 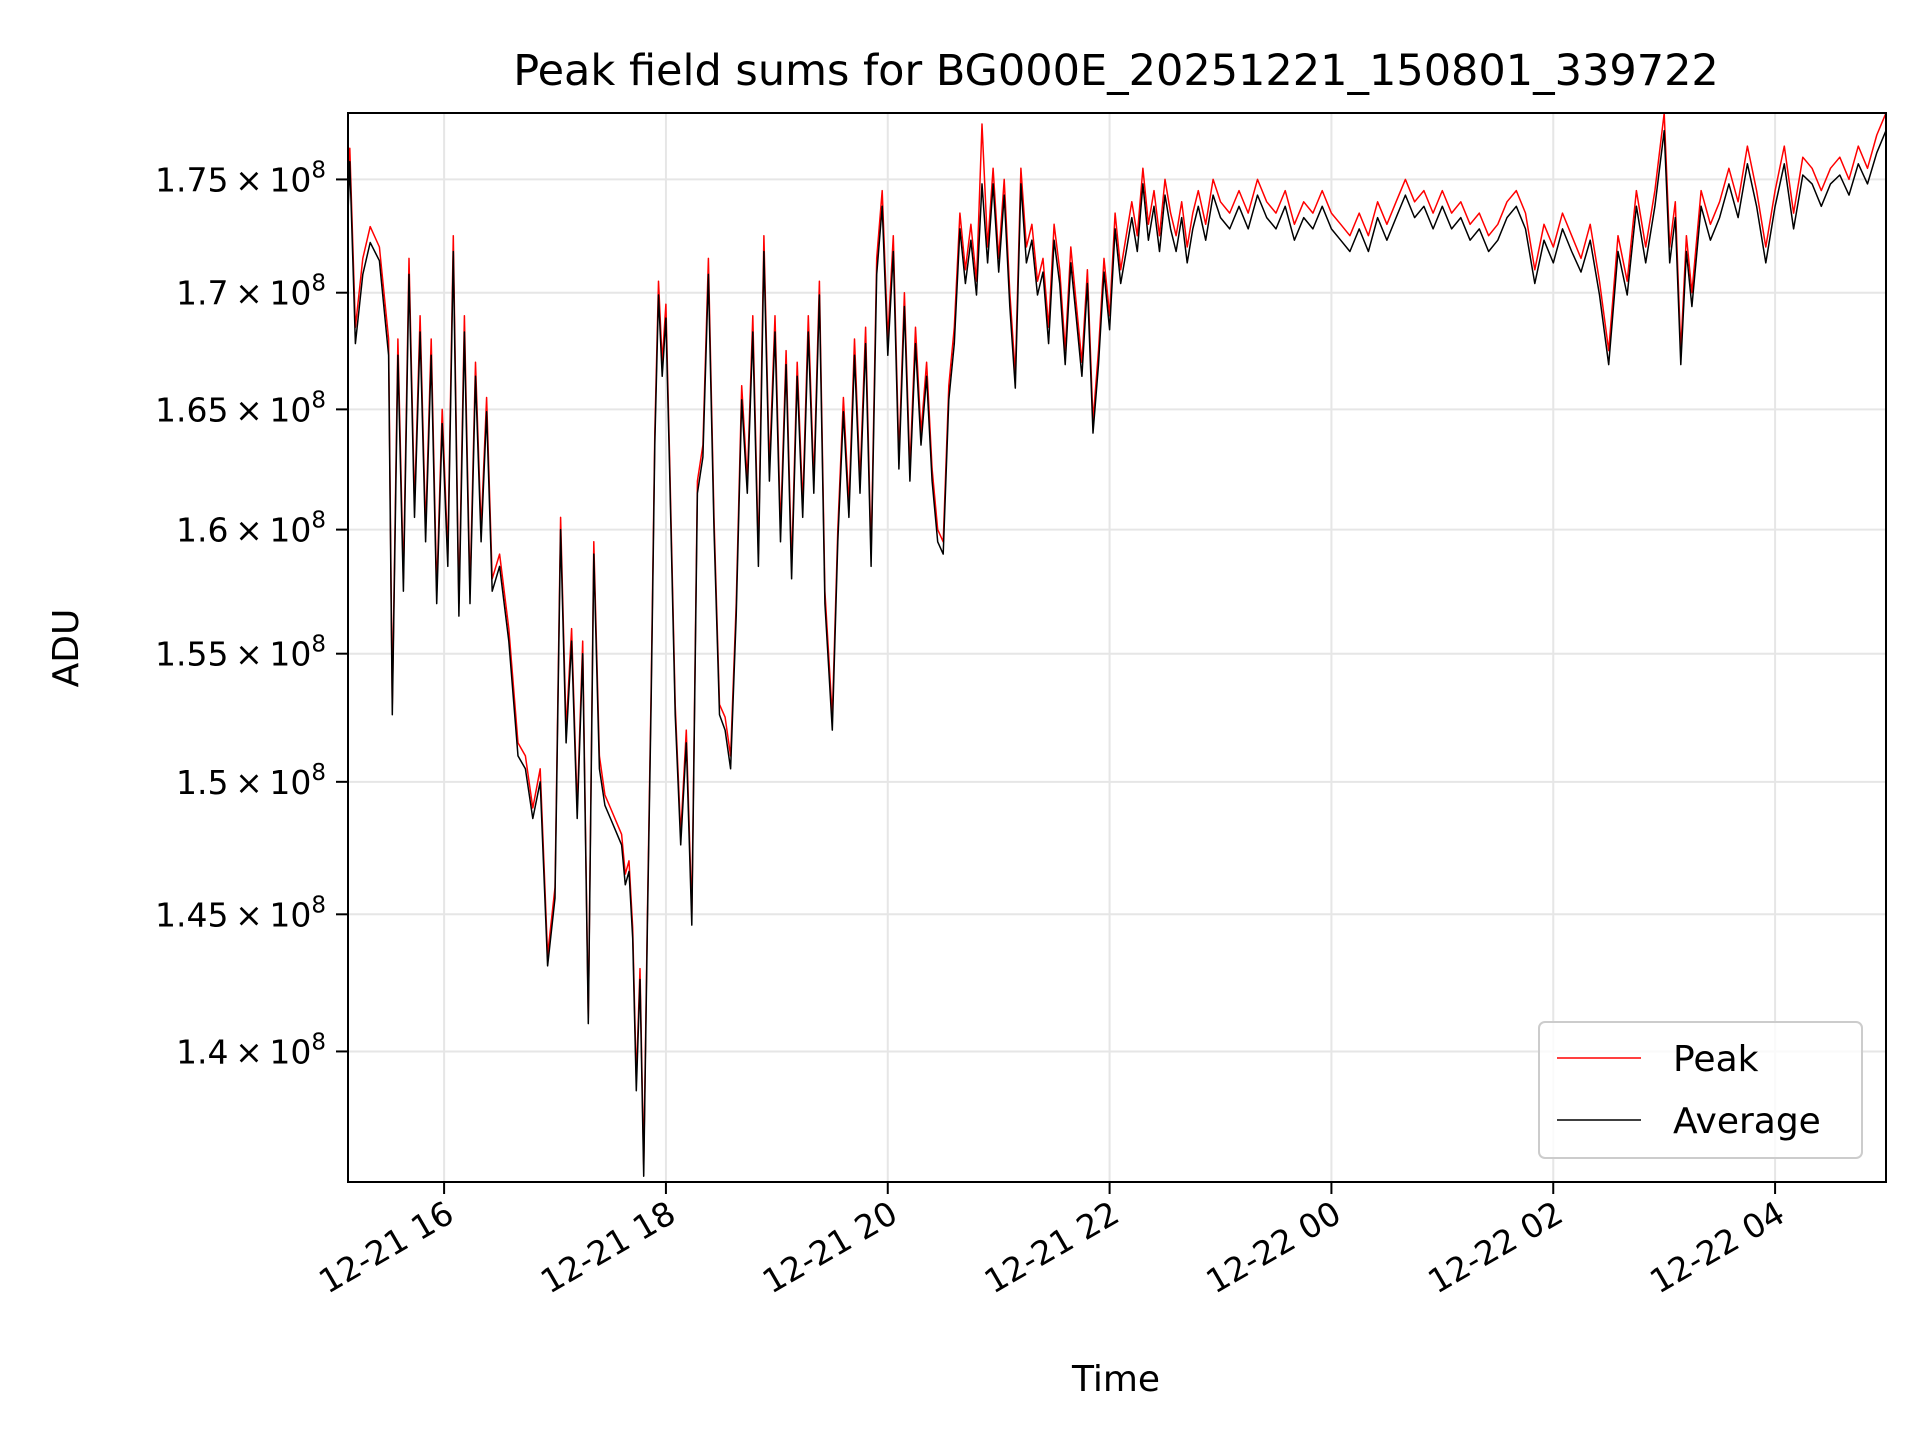 I want to click on x-axis-label: Time, so click(x=1115, y=1379).